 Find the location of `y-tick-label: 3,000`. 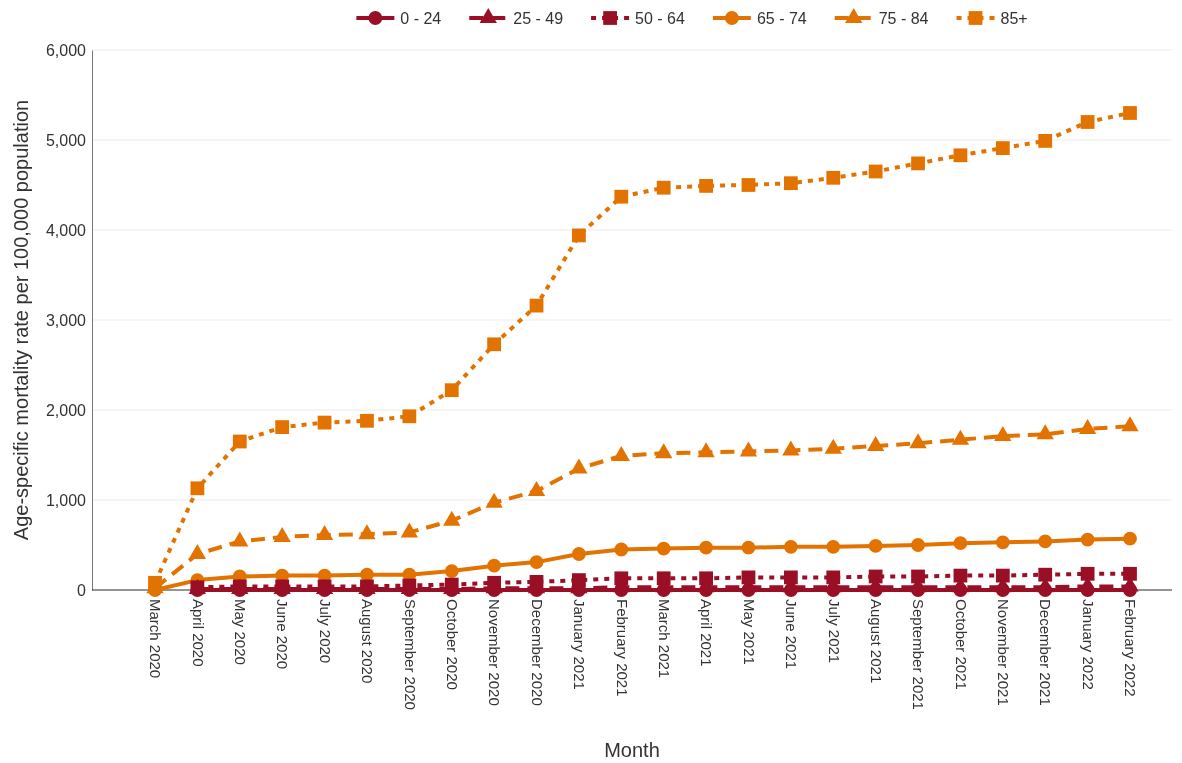

y-tick-label: 3,000 is located at coordinates (66, 320).